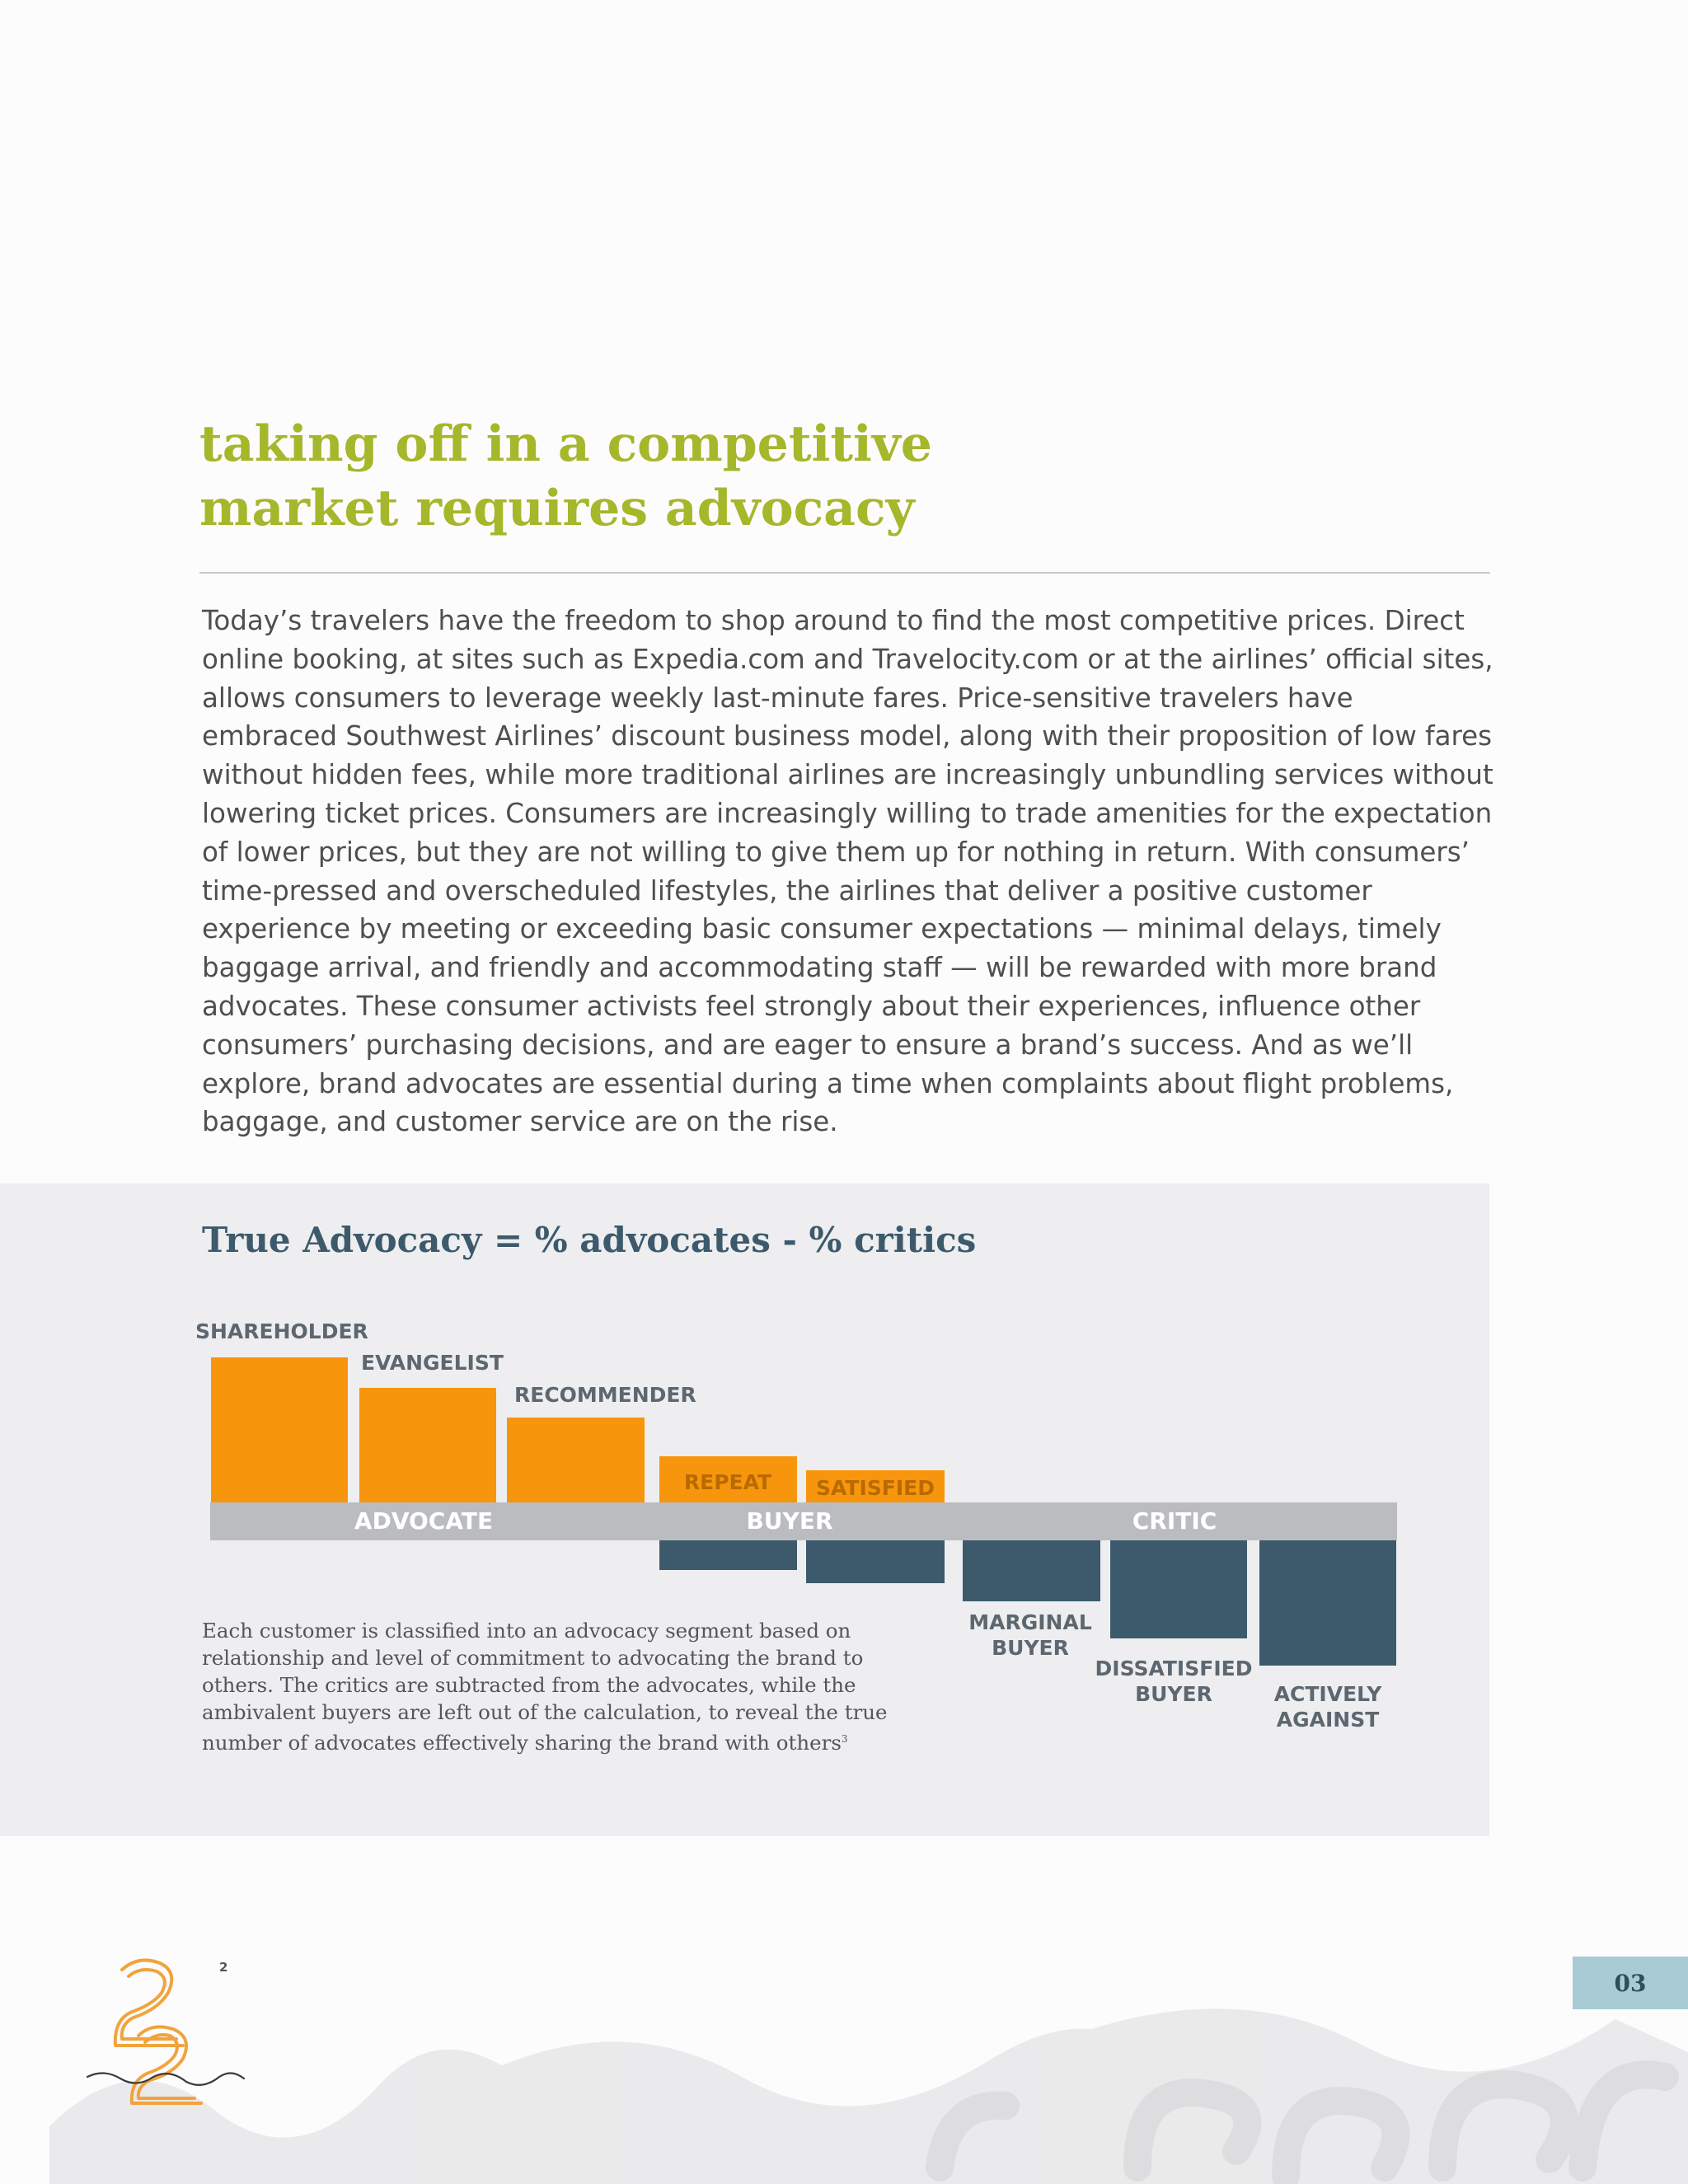 The height and width of the screenshot is (2184, 1688). What do you see at coordinates (844, 573) in the screenshot?
I see `divider-rule` at bounding box center [844, 573].